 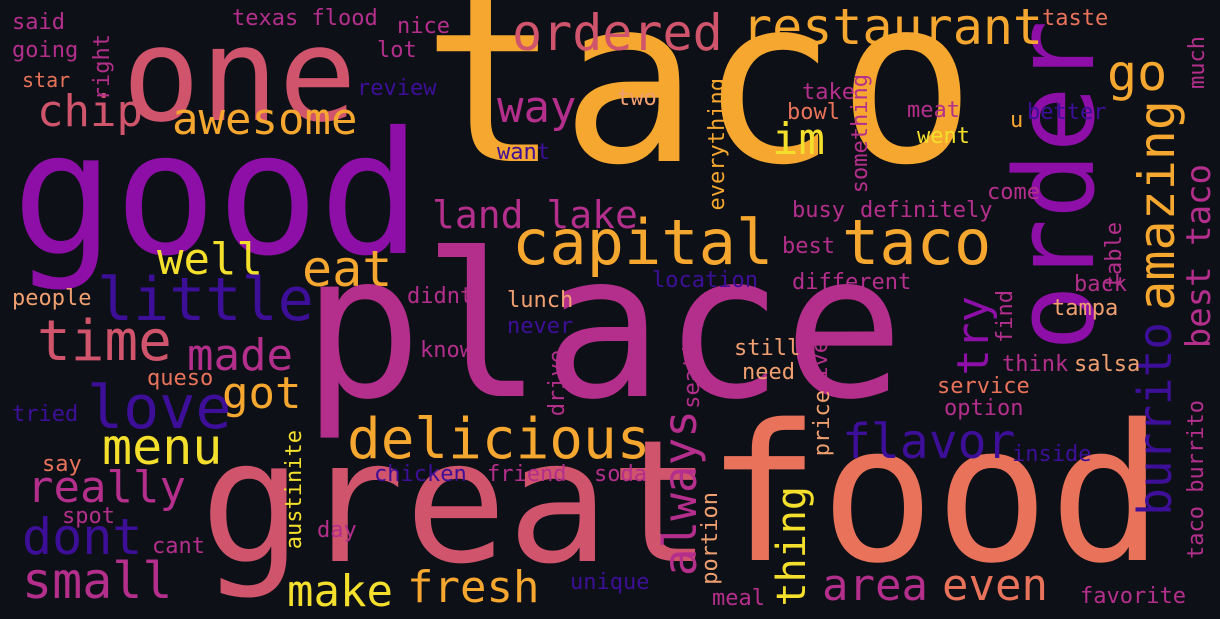 I want to click on word-still: still, so click(x=767, y=348).